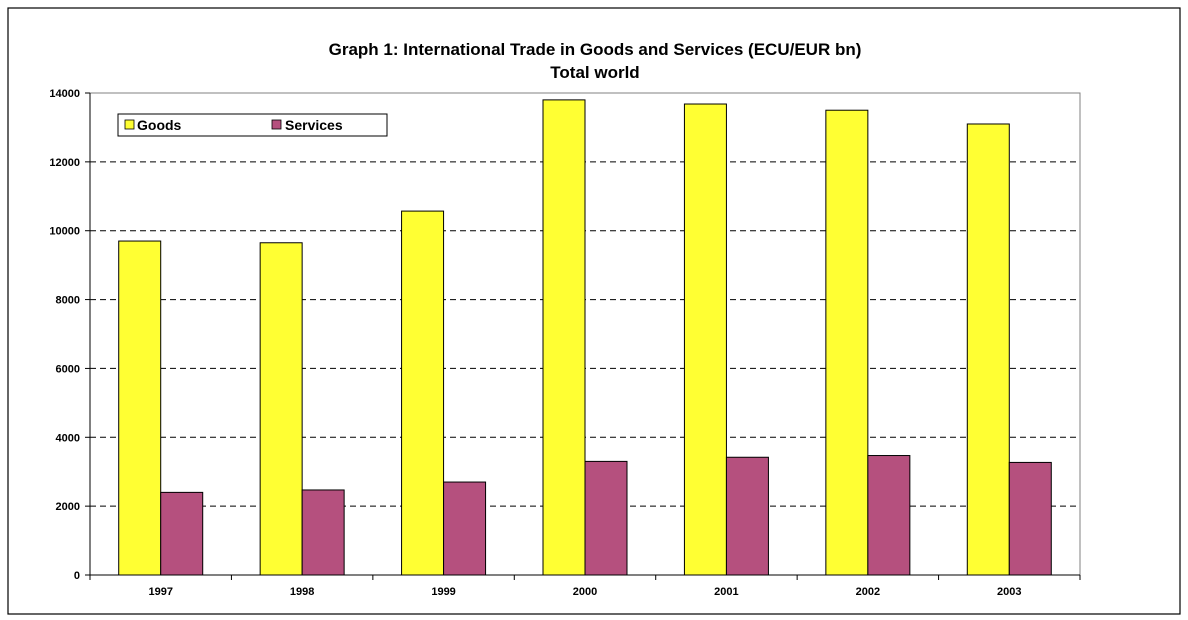 The height and width of the screenshot is (620, 1188). What do you see at coordinates (64, 94) in the screenshot?
I see `y-tick-label: 14000` at bounding box center [64, 94].